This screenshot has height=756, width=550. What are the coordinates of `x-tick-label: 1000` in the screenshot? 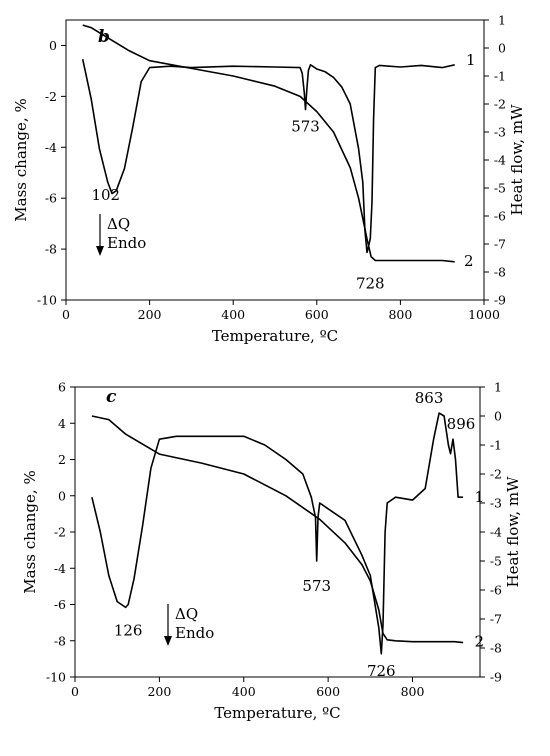 It's located at (484, 314).